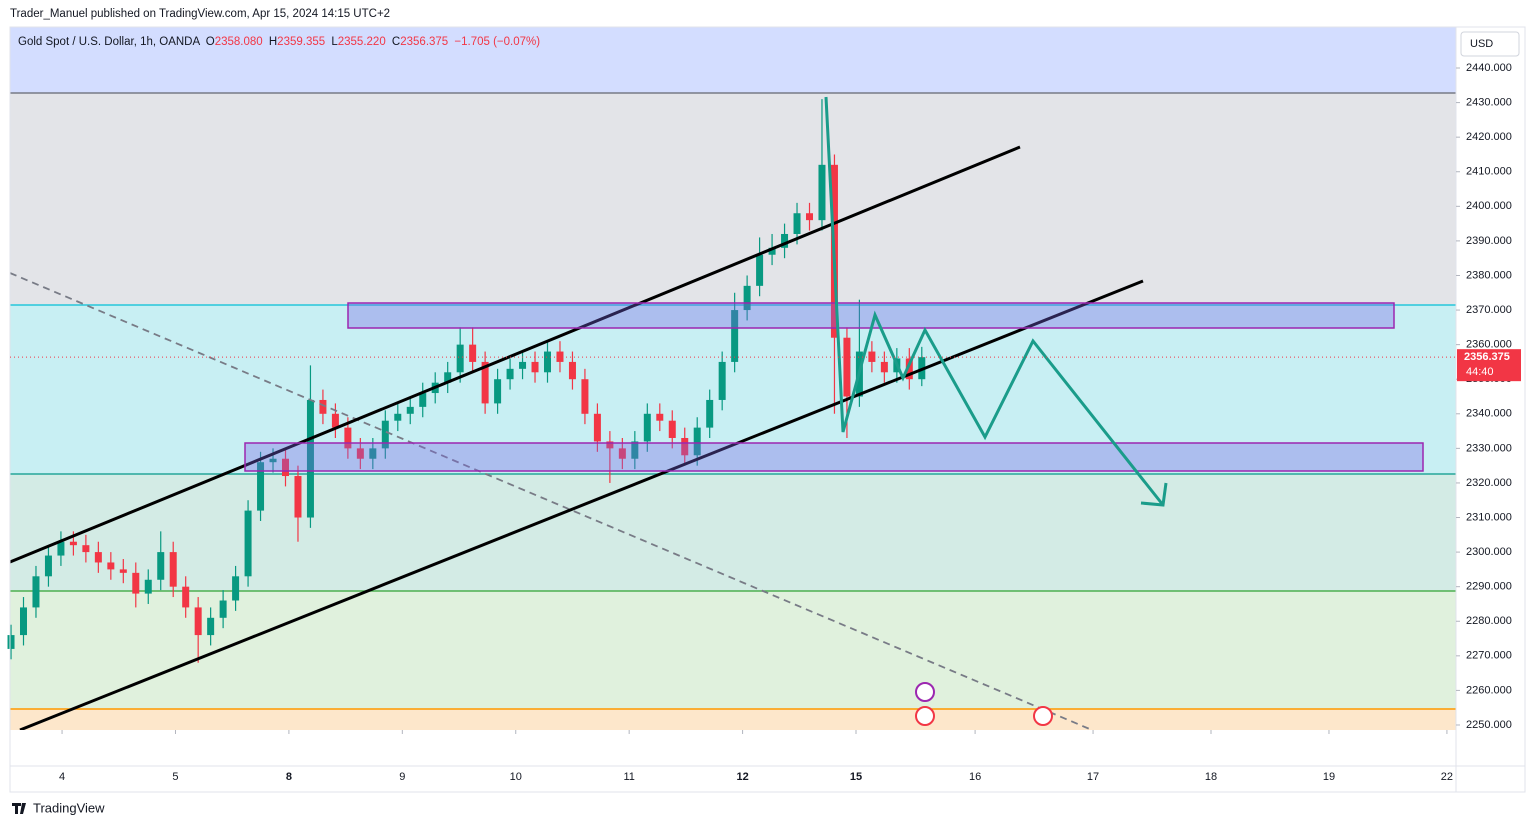 This screenshot has height=827, width=1534. Describe the element at coordinates (334, 42) in the screenshot. I see `legend-label: L` at that location.